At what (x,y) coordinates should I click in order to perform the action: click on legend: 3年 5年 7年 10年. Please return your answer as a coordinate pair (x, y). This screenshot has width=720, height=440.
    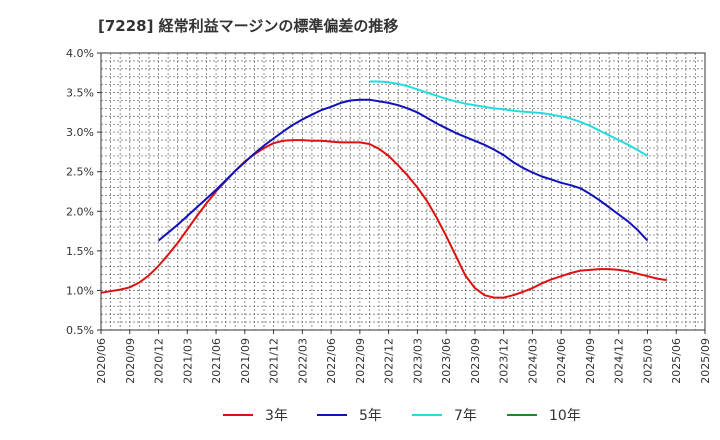
    Looking at the image, I should click on (402, 416).